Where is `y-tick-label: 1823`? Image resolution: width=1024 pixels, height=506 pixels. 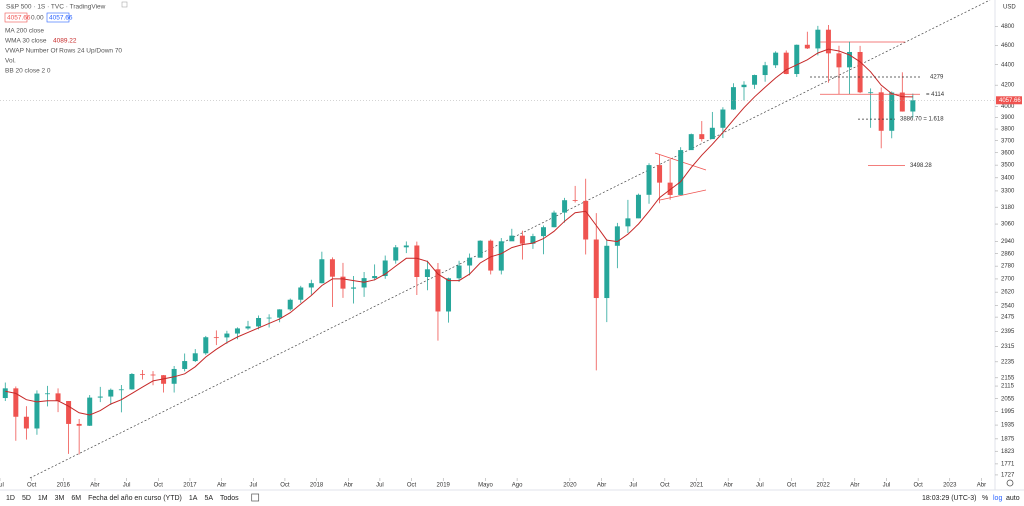 y-tick-label: 1823 is located at coordinates (1008, 452).